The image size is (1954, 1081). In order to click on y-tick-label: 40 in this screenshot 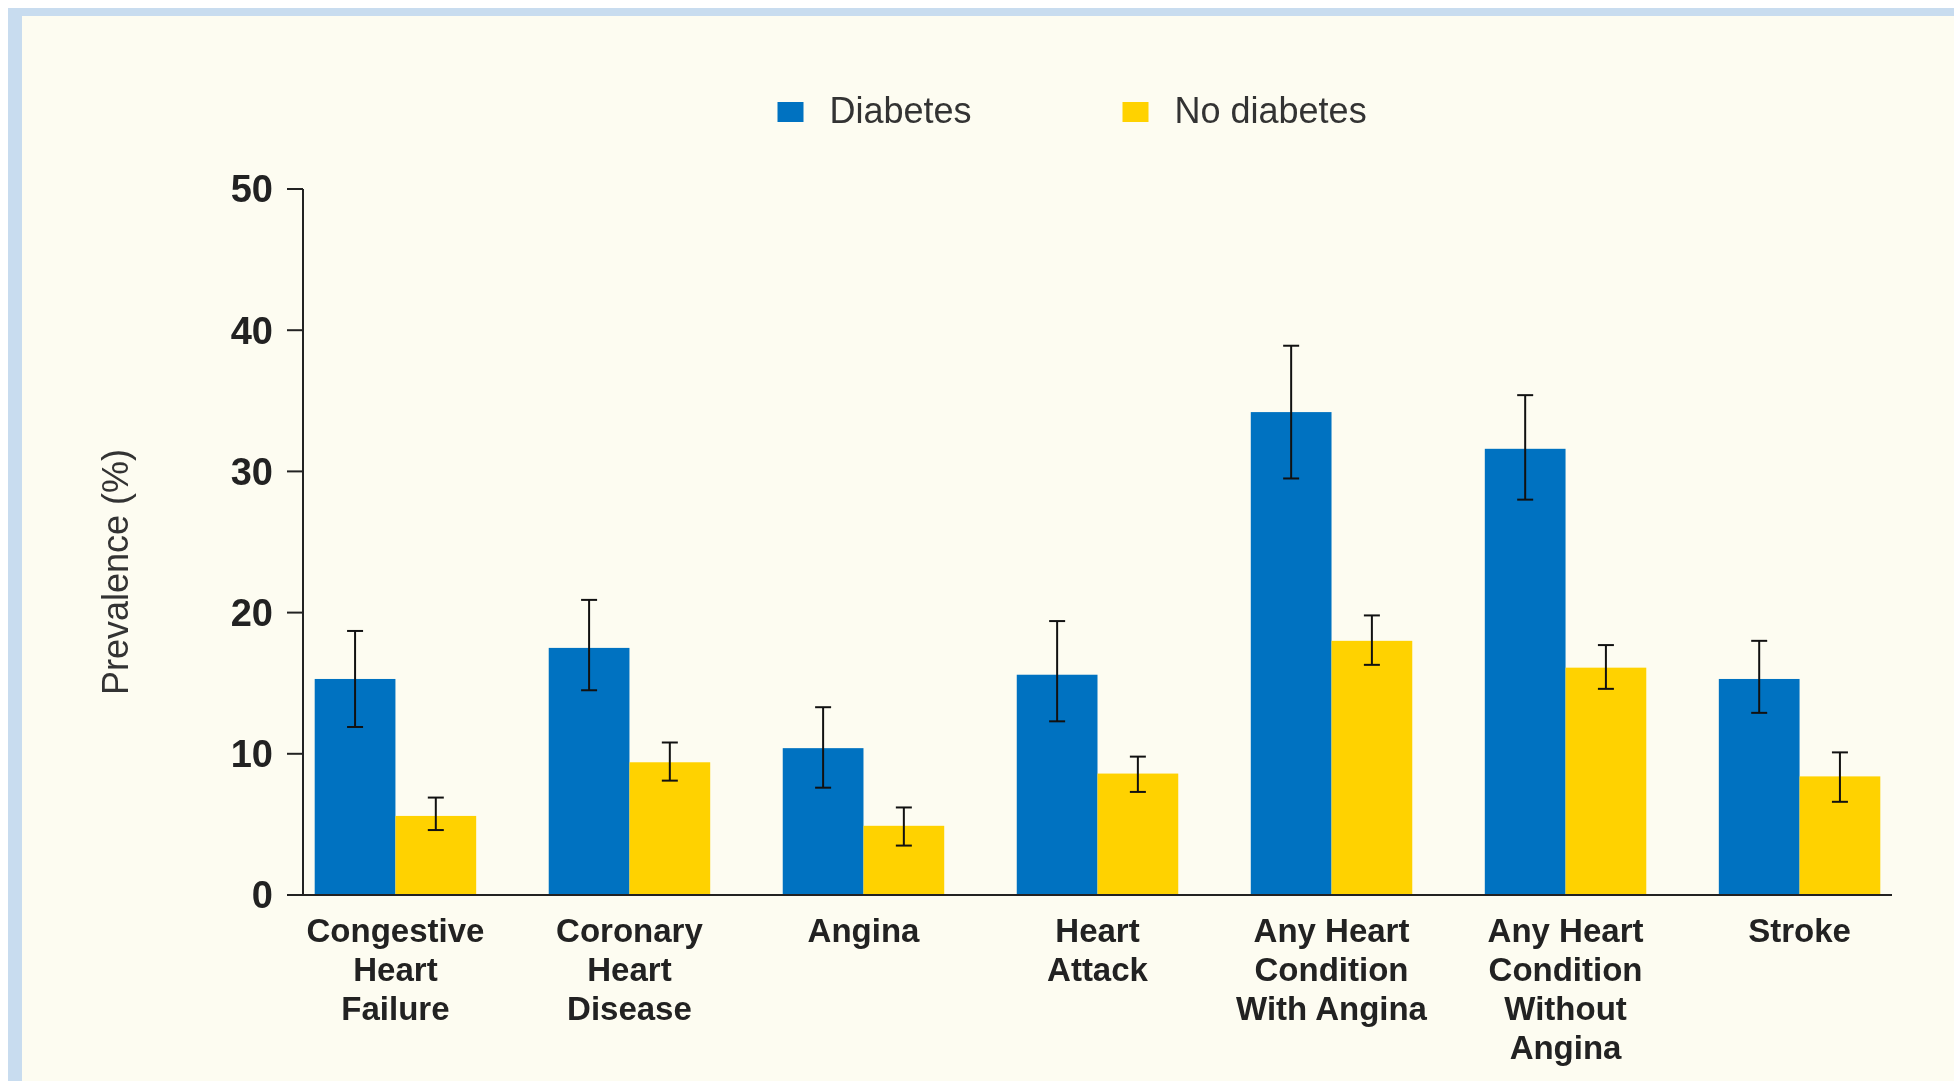, I will do `click(251, 330)`.